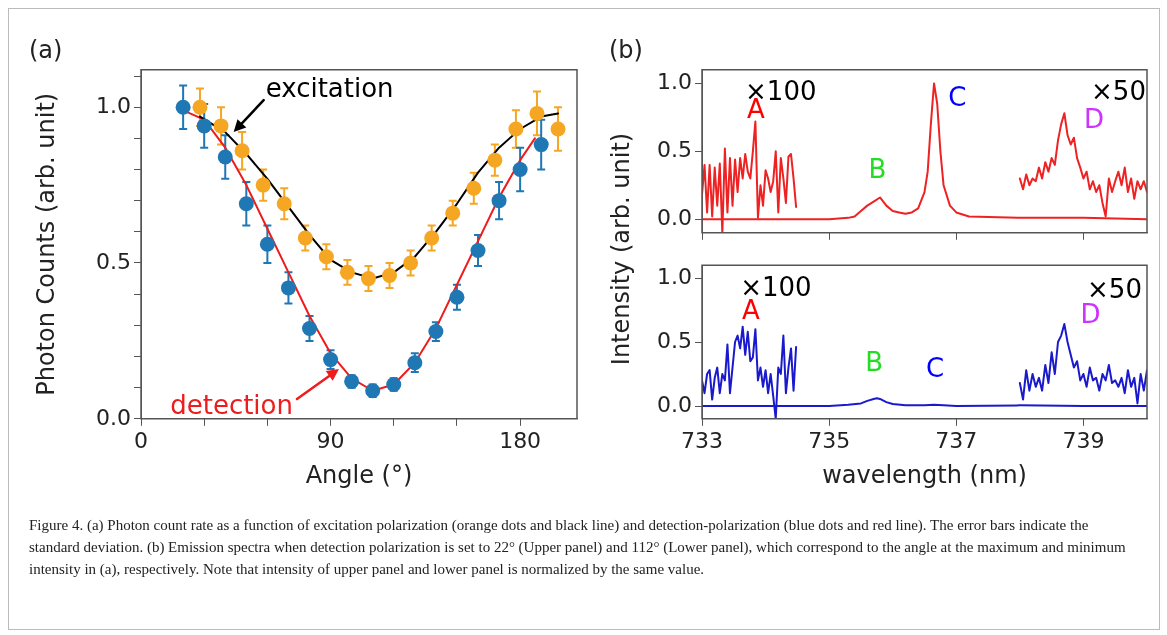 The height and width of the screenshot is (635, 1167). I want to click on x-tick-label: 180, so click(520, 440).